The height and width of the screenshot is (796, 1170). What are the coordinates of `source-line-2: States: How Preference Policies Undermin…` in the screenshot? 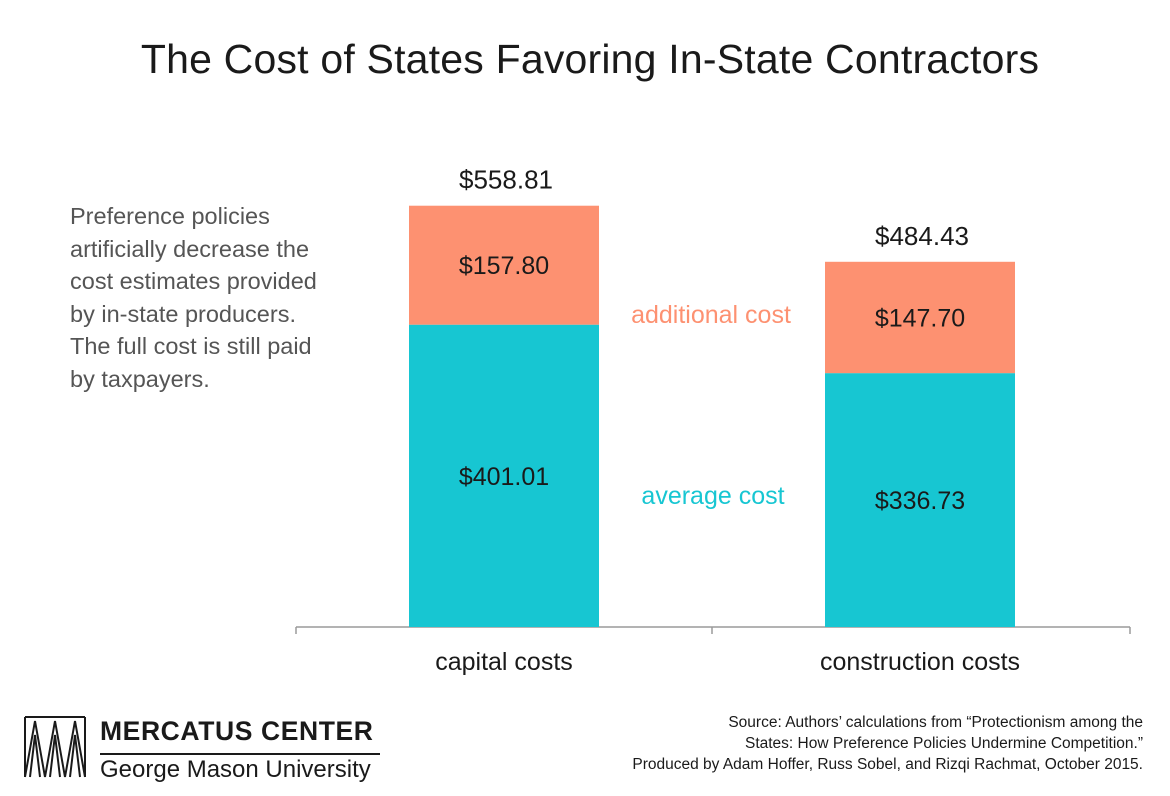 It's located at (943, 743).